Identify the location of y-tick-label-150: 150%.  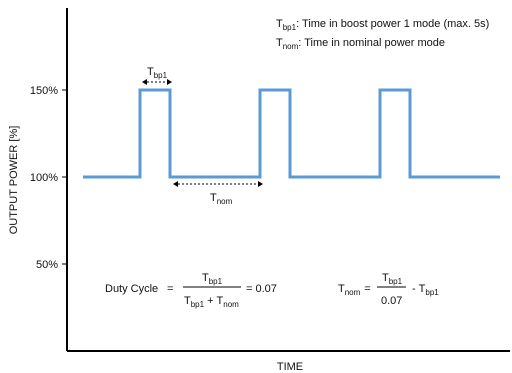
(44, 91).